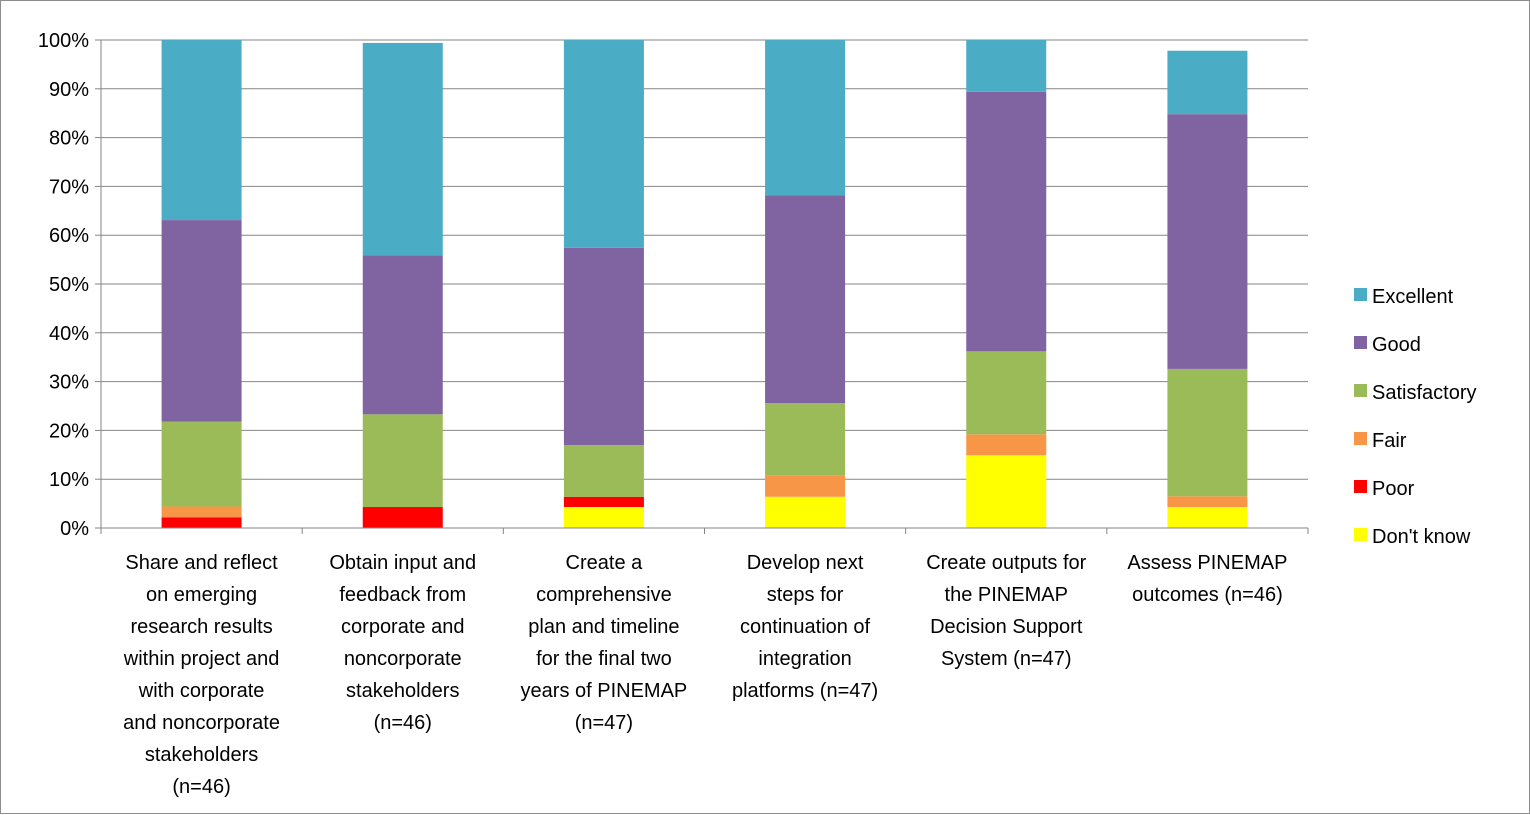  Describe the element at coordinates (69, 383) in the screenshot. I see `y-tick-label: 30%` at that location.